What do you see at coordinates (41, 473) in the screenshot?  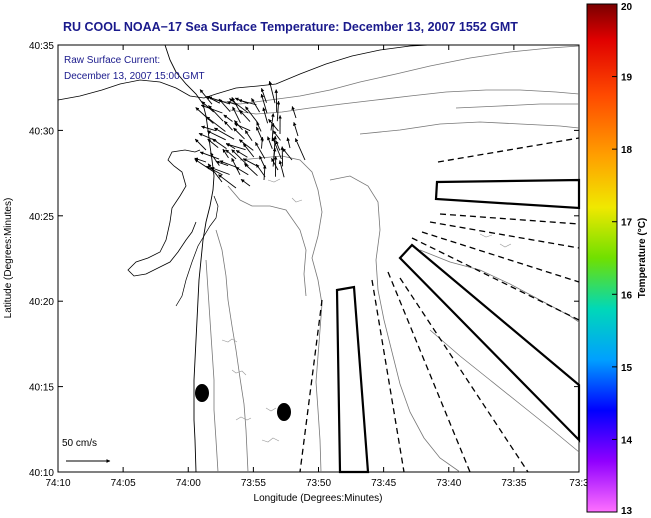 I see `y-tick-label: 40:10` at bounding box center [41, 473].